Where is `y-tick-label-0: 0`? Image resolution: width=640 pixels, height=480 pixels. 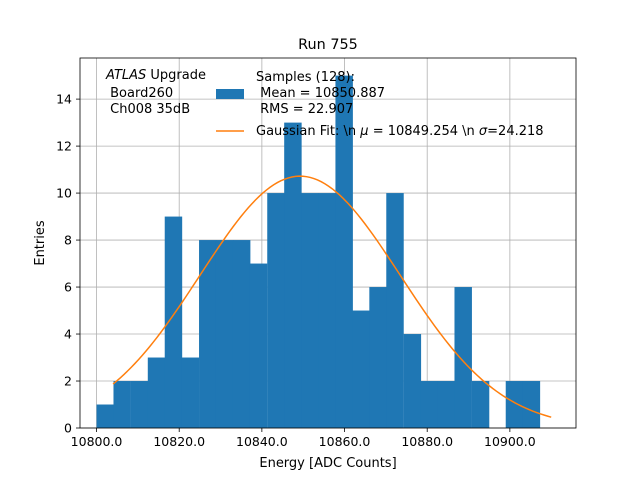
y-tick-label-0: 0 is located at coordinates (68, 428).